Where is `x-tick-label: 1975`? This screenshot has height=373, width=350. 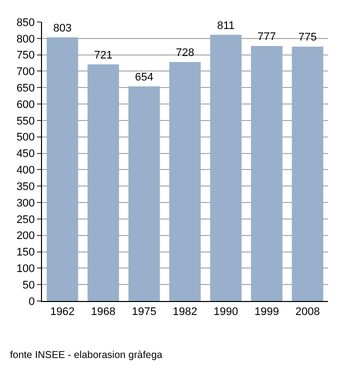
x-tick-label: 1975 is located at coordinates (144, 312).